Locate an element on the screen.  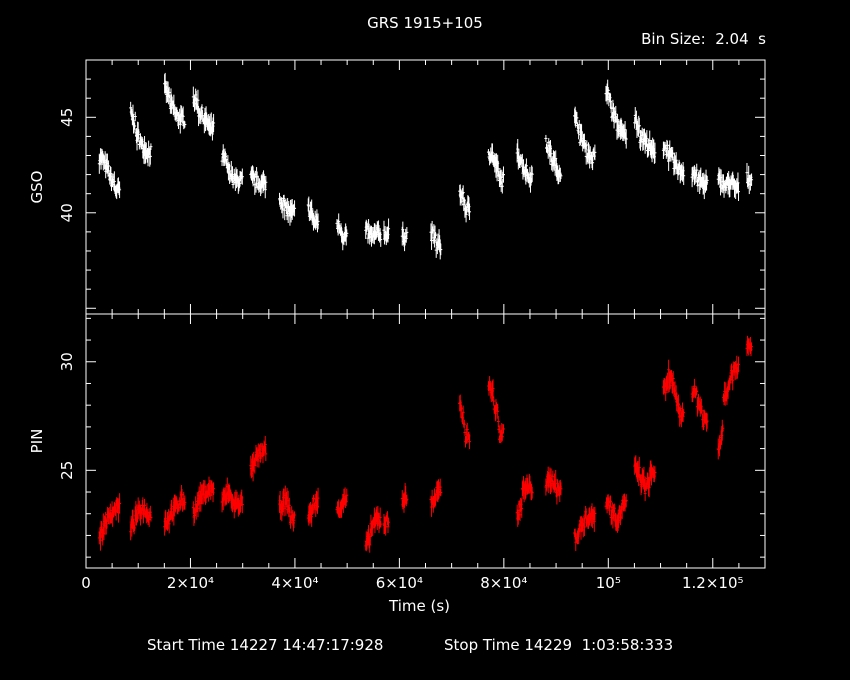
x-tick-label: 1.2×10⁵ is located at coordinates (713, 583).